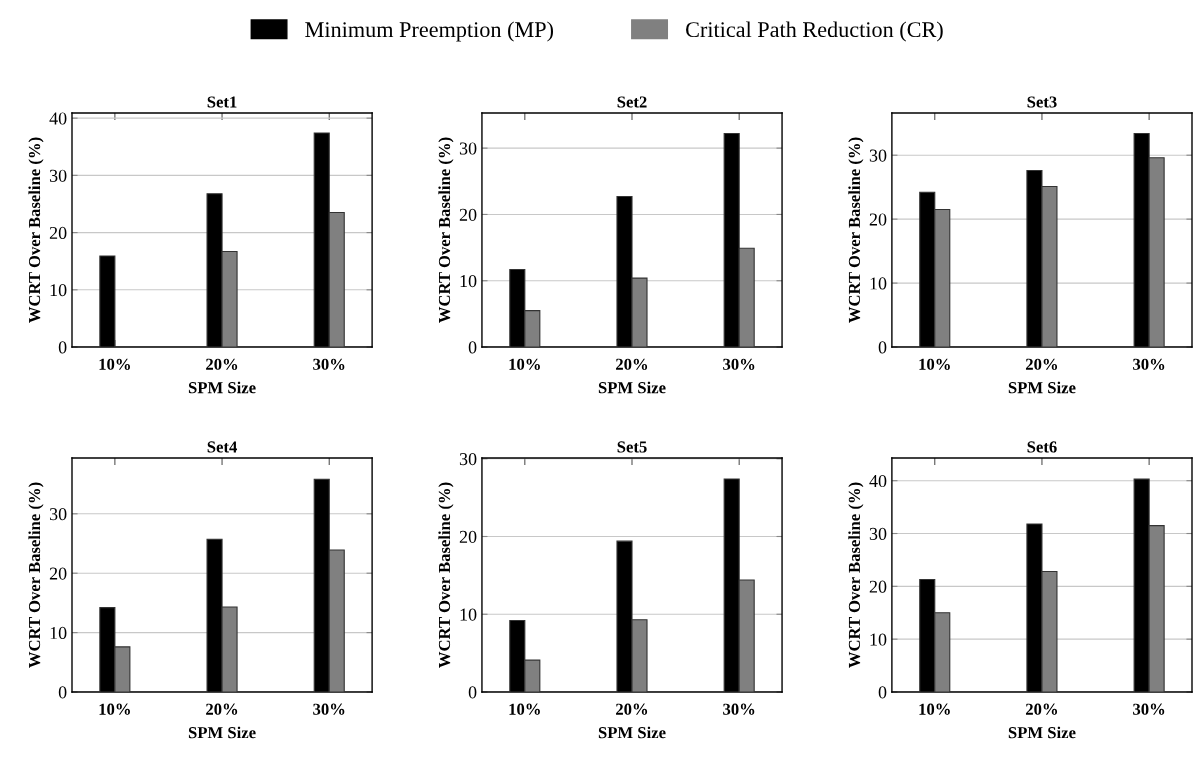 Image resolution: width=1195 pixels, height=757 pixels. What do you see at coordinates (814, 31) in the screenshot?
I see `legend-label: Critical Path Reduction (CR)` at bounding box center [814, 31].